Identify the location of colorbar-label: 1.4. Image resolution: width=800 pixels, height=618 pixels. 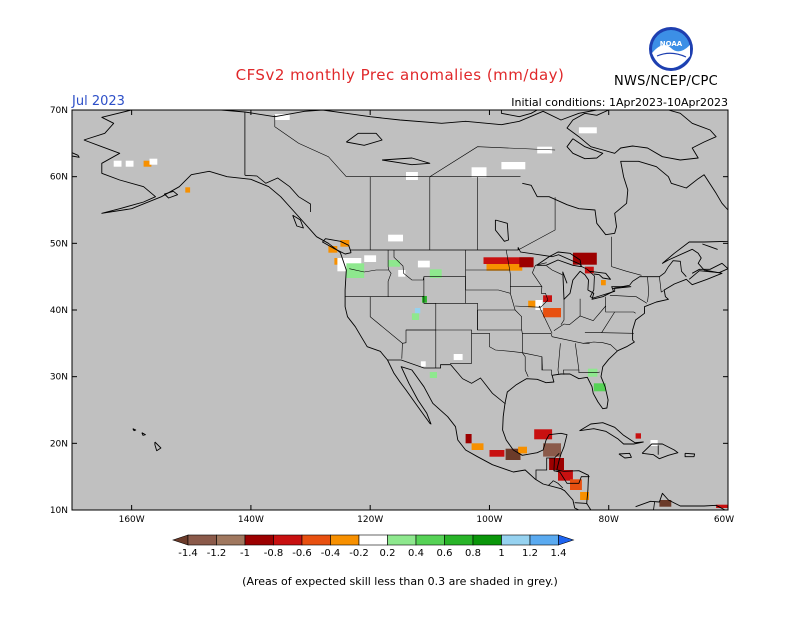
(559, 553).